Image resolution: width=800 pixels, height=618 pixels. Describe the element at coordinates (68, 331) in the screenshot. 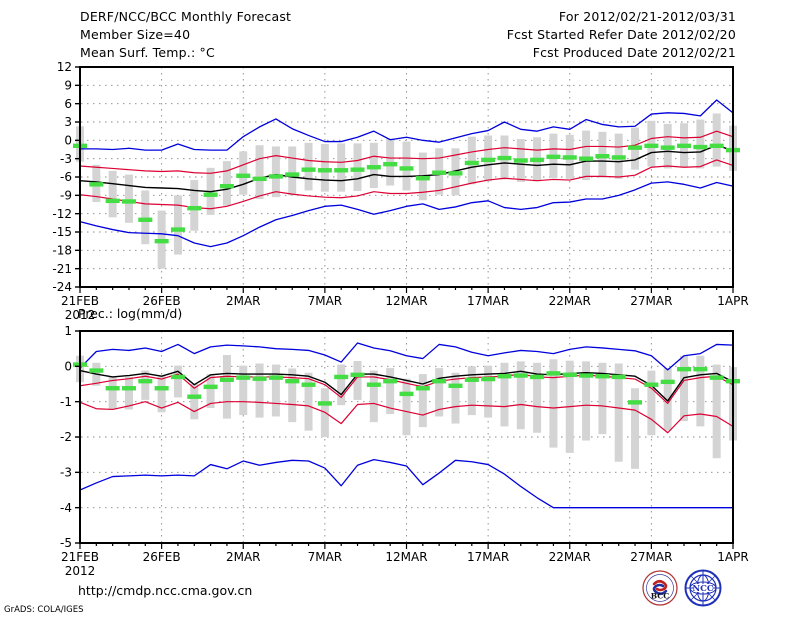

I see `y-tick-label: 1` at that location.